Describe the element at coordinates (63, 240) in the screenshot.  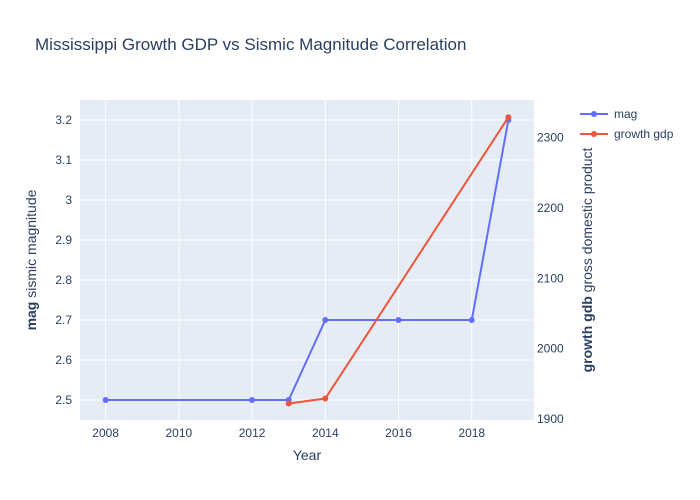
I see `y-tick-label: 2.9` at that location.